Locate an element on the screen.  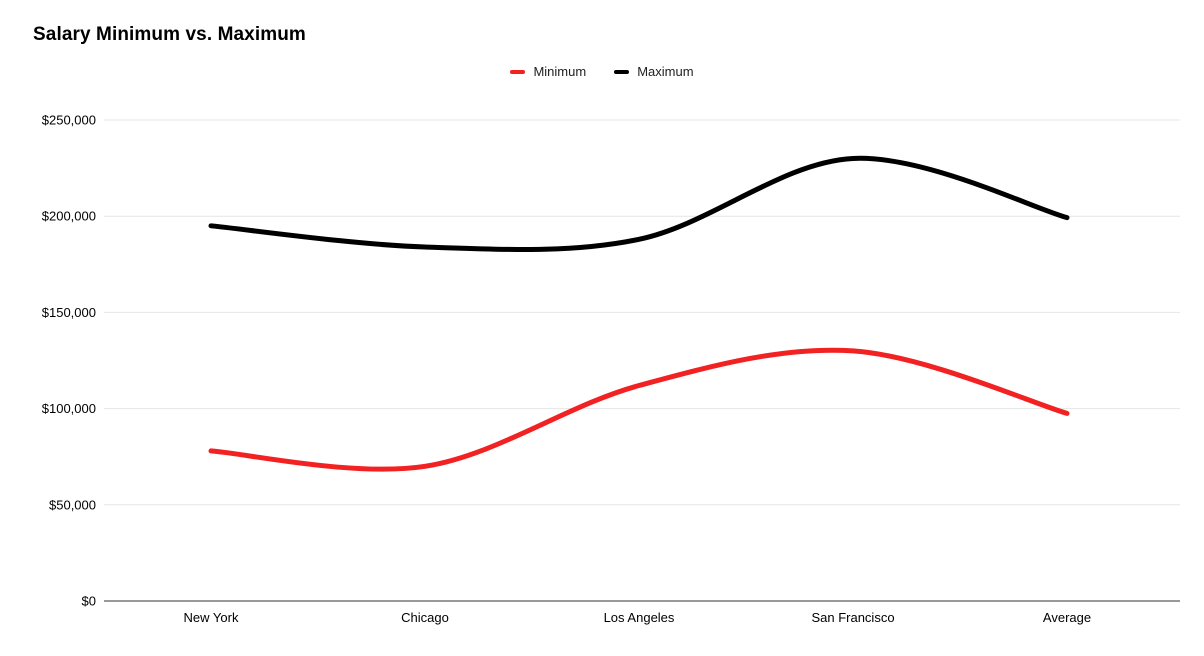
y-axis-tick-label: $100,000 is located at coordinates (69, 408).